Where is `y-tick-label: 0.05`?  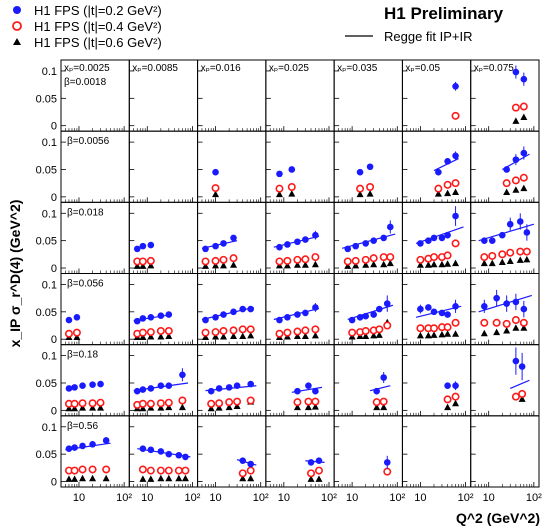
y-tick-label: 0.05 is located at coordinates (46, 242).